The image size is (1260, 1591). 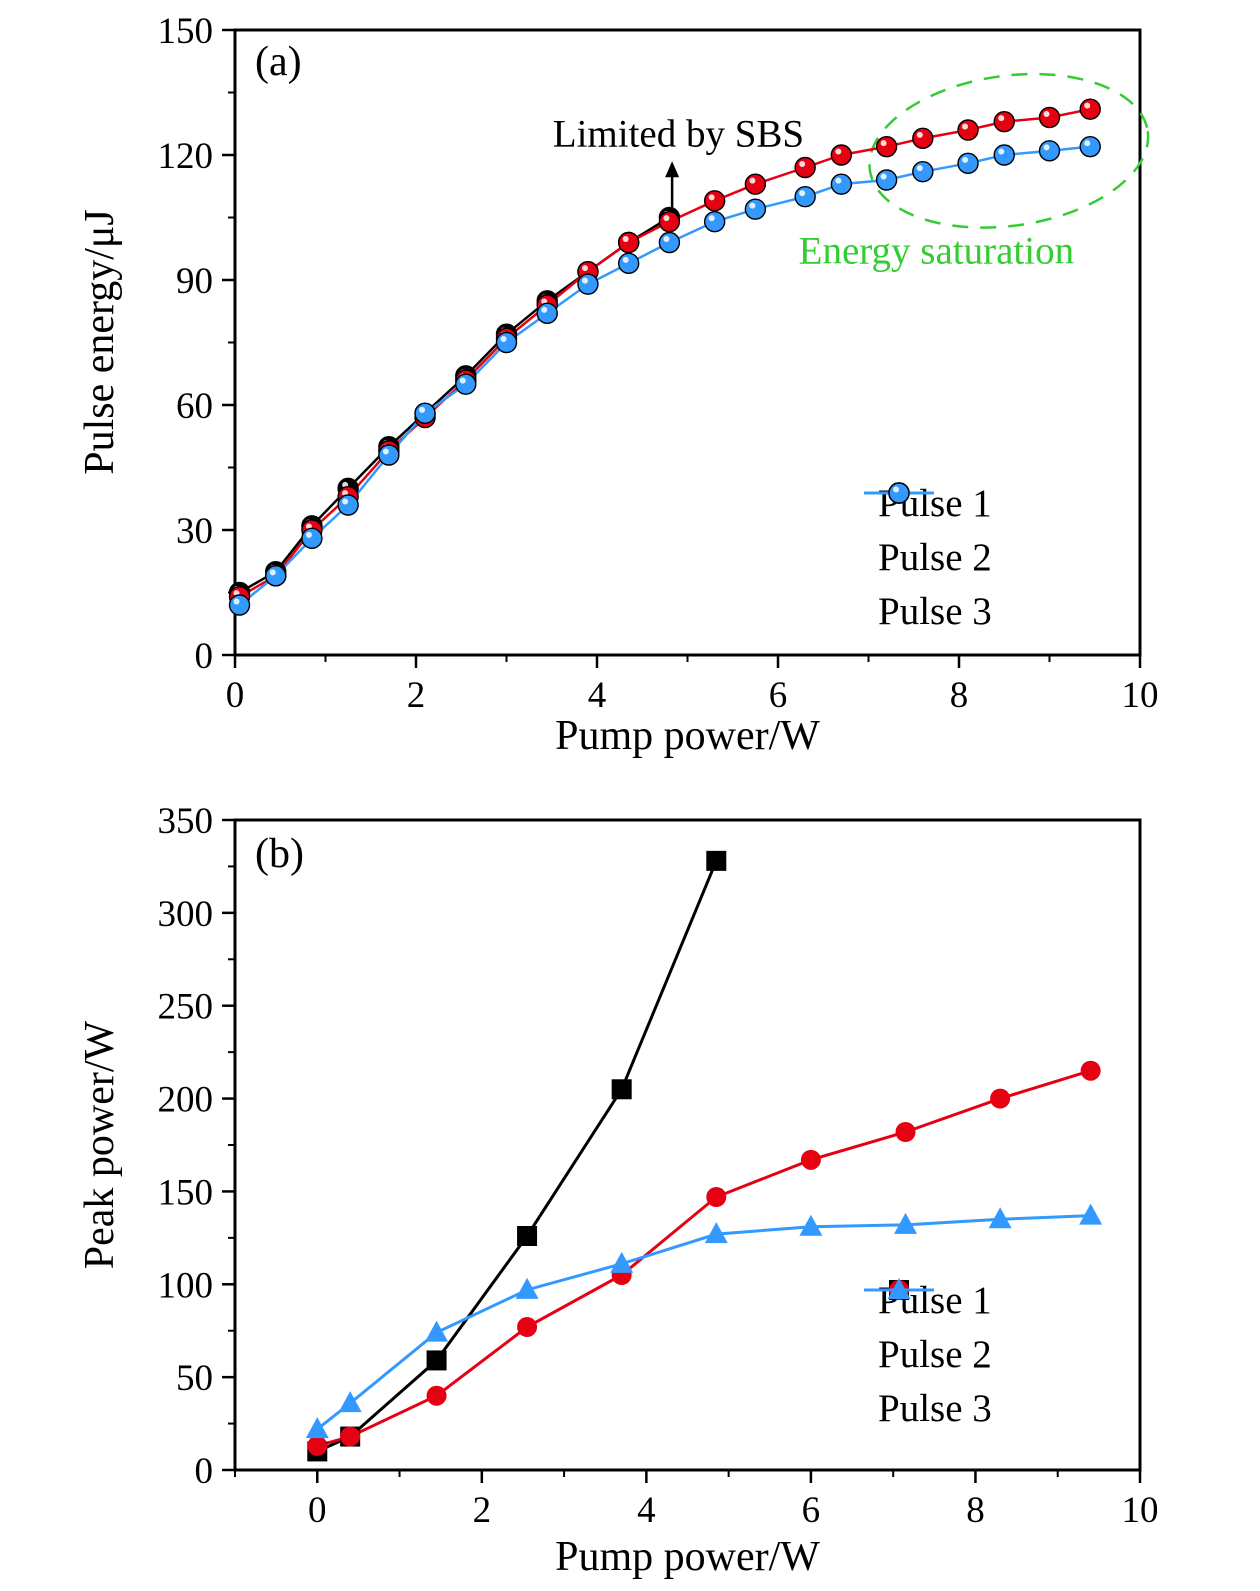 I want to click on panel-b-legend: Pulse 1 Pulse 2 Pulse 3, so click(x=927, y=1354).